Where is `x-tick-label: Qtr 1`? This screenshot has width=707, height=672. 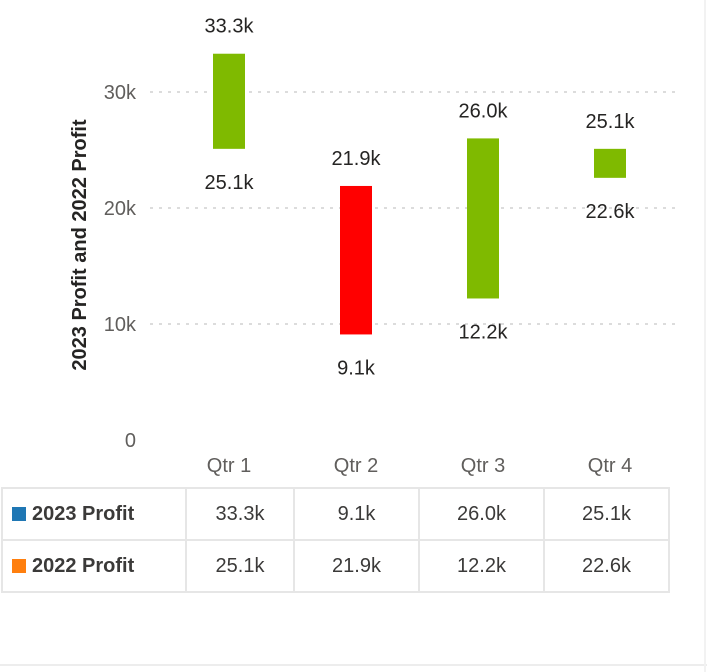 x-tick-label: Qtr 1 is located at coordinates (229, 466).